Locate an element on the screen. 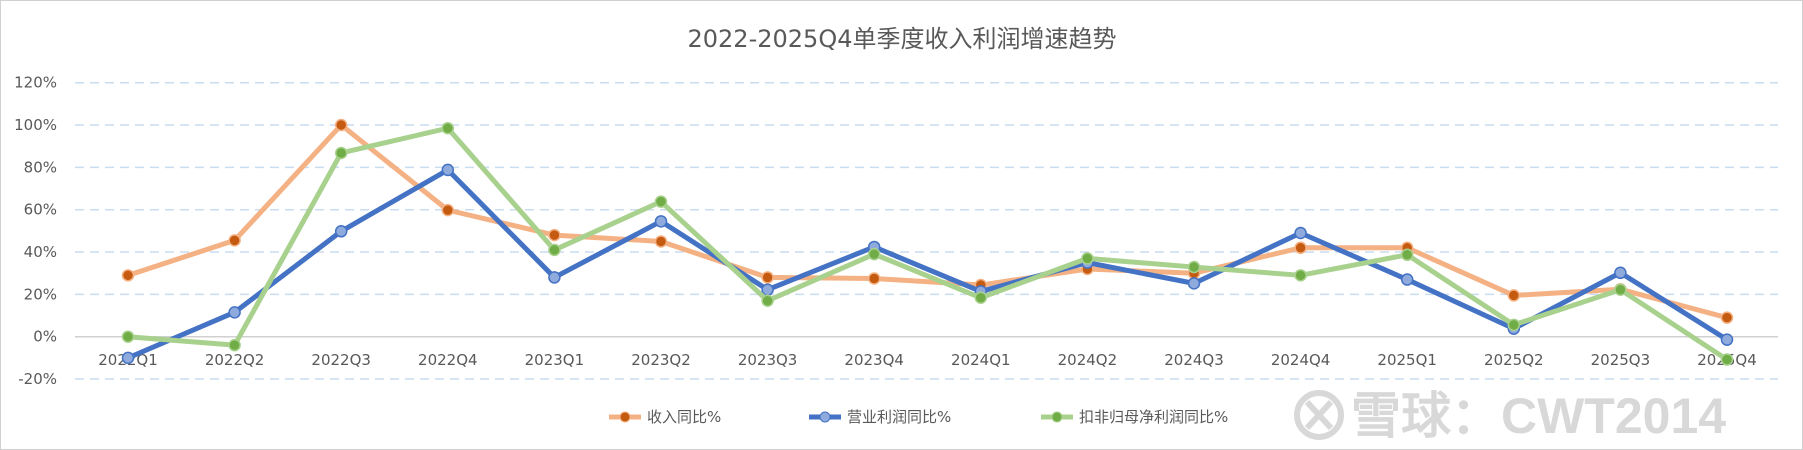 This screenshot has width=1803, height=450. x-tick-label: 2022Q4 is located at coordinates (448, 360).